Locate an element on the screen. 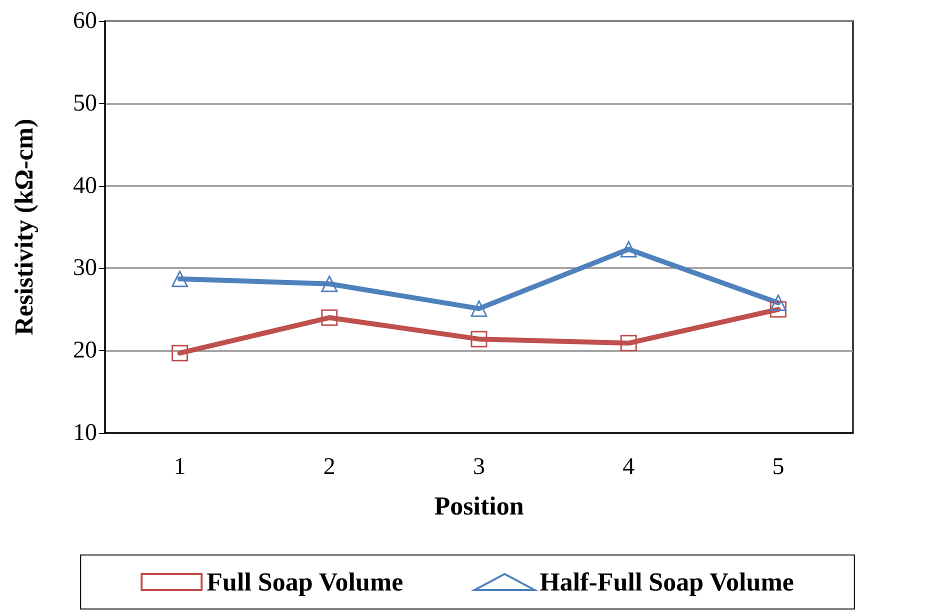  legend-label: Full Soap Volume is located at coordinates (305, 582).